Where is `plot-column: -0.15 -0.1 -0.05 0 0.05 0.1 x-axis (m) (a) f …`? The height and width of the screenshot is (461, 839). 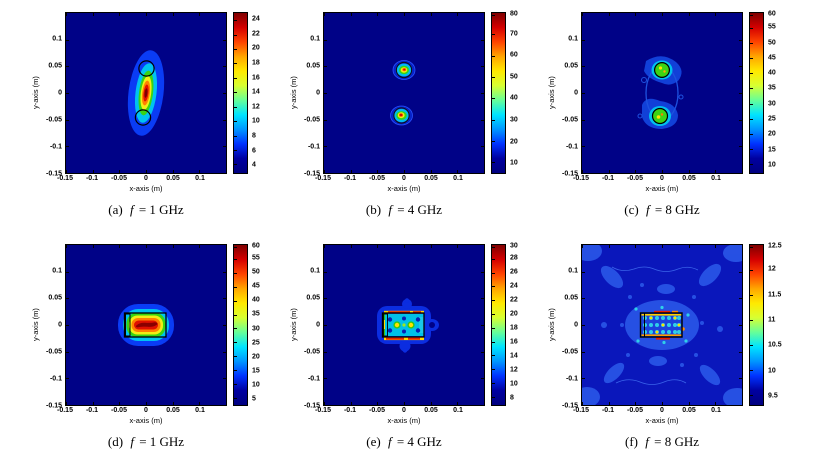
plot-column: -0.15 -0.1 -0.05 0 0.05 0.1 x-axis (m) (a) f … is located at coordinates (142, 115).